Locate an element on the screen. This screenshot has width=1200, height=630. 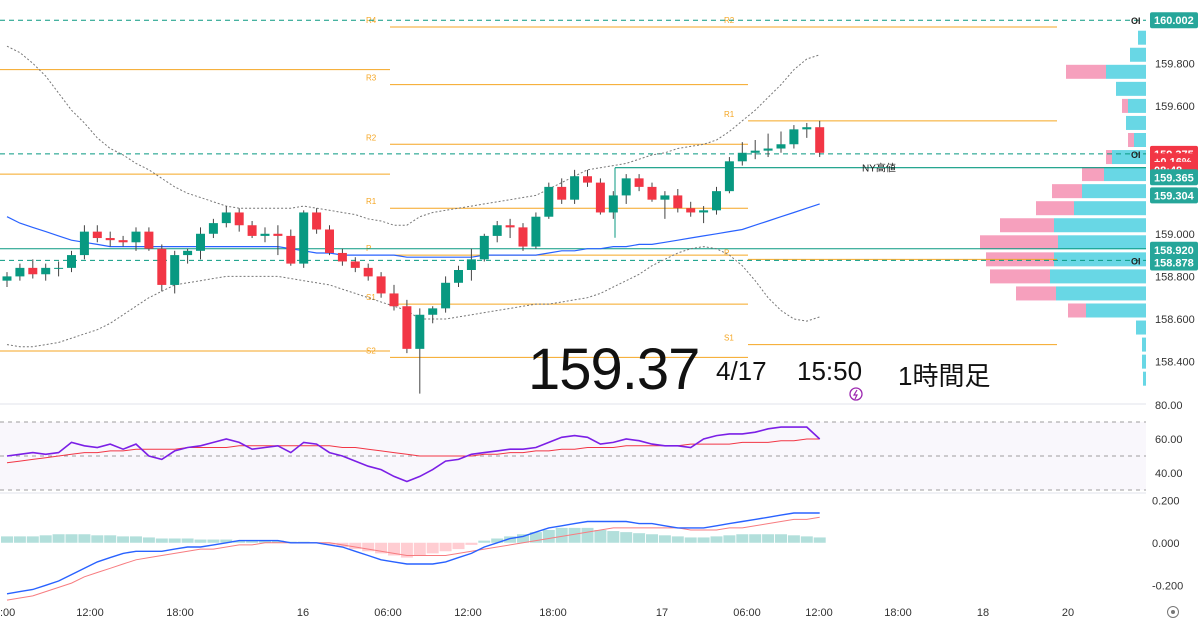
macd-tick-label: 0.200 is located at coordinates (1166, 501).